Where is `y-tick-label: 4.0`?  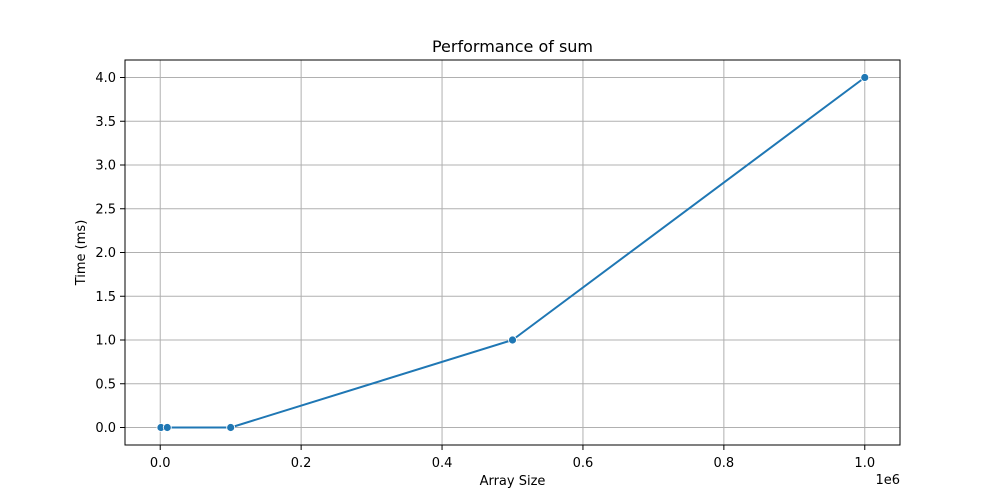
y-tick-label: 4.0 is located at coordinates (105, 78).